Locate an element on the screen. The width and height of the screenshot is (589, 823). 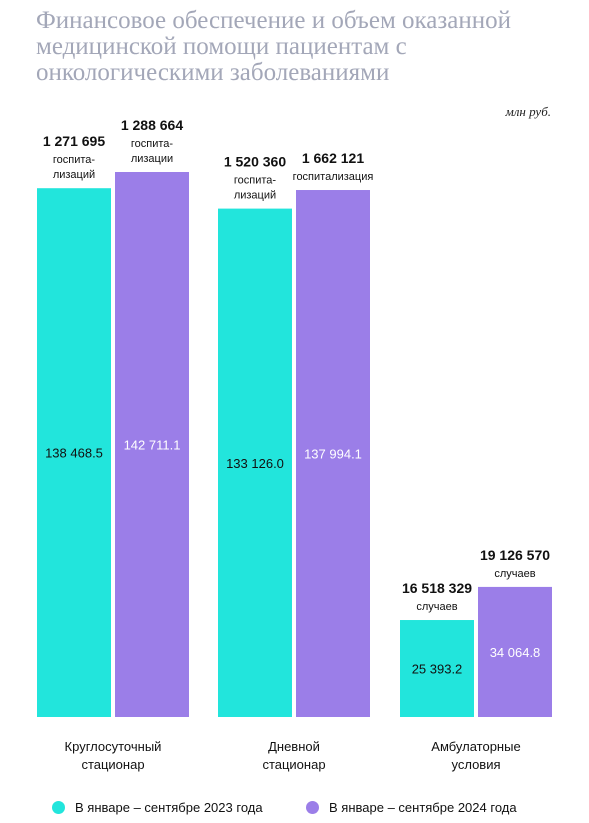
bar-count-unit: госпитализация is located at coordinates (333, 177).